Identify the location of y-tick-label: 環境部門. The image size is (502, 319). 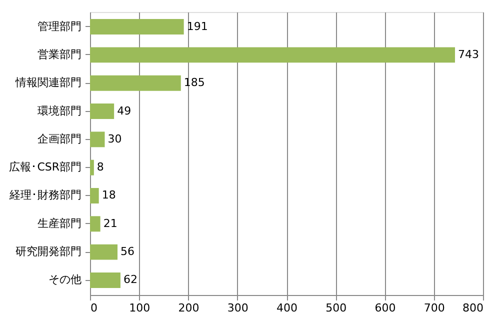
(60, 111).